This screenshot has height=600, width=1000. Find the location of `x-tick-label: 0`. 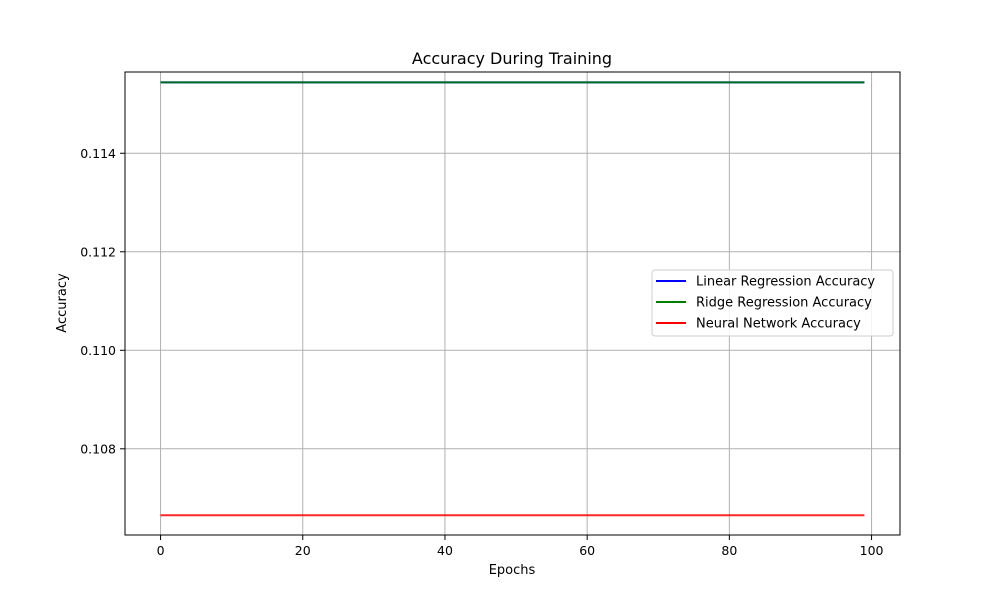

x-tick-label: 0 is located at coordinates (161, 550).